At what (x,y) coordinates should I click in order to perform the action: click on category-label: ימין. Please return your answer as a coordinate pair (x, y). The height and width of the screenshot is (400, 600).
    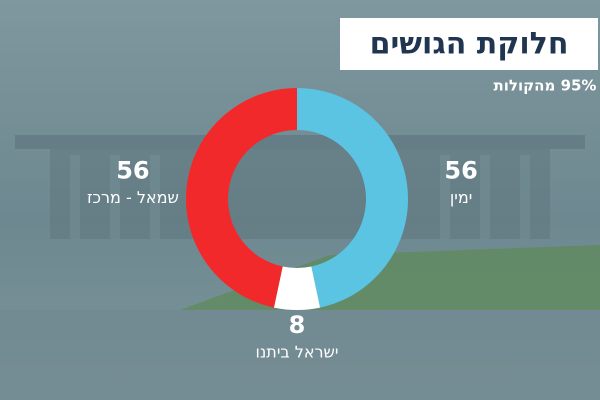
    Looking at the image, I should click on (461, 197).